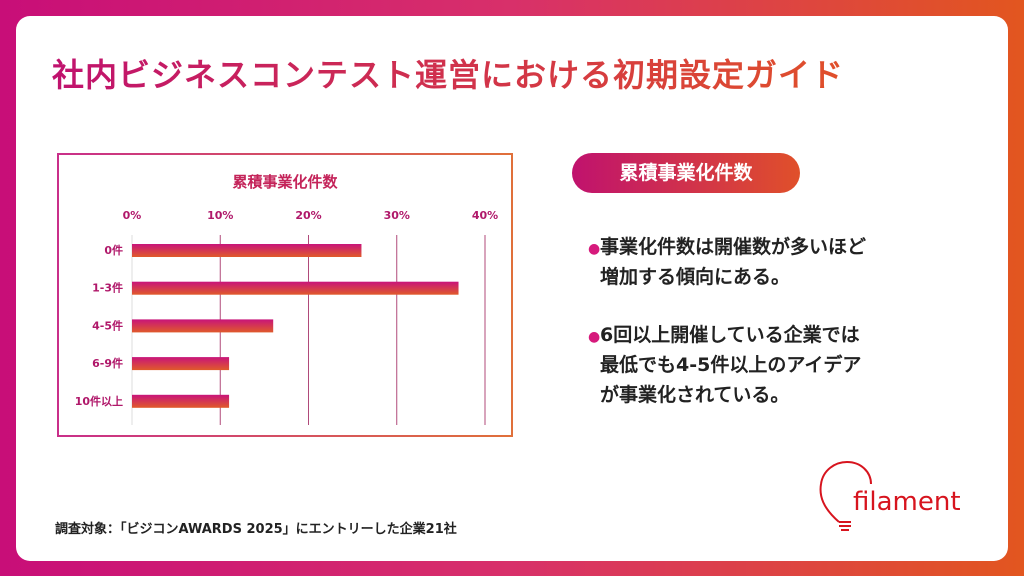 The image size is (1024, 576). I want to click on bullet-item: ● 事業化件数は開催数が多いほど 増加する傾向にある。, so click(727, 262).